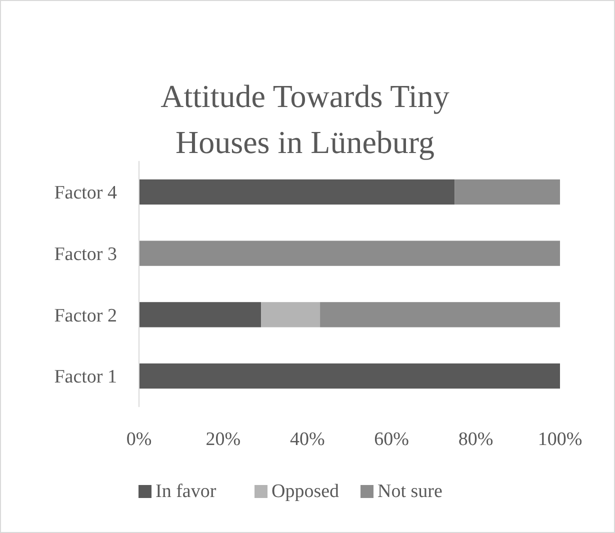  What do you see at coordinates (306, 491) in the screenshot?
I see `legend-label: Opposed` at bounding box center [306, 491].